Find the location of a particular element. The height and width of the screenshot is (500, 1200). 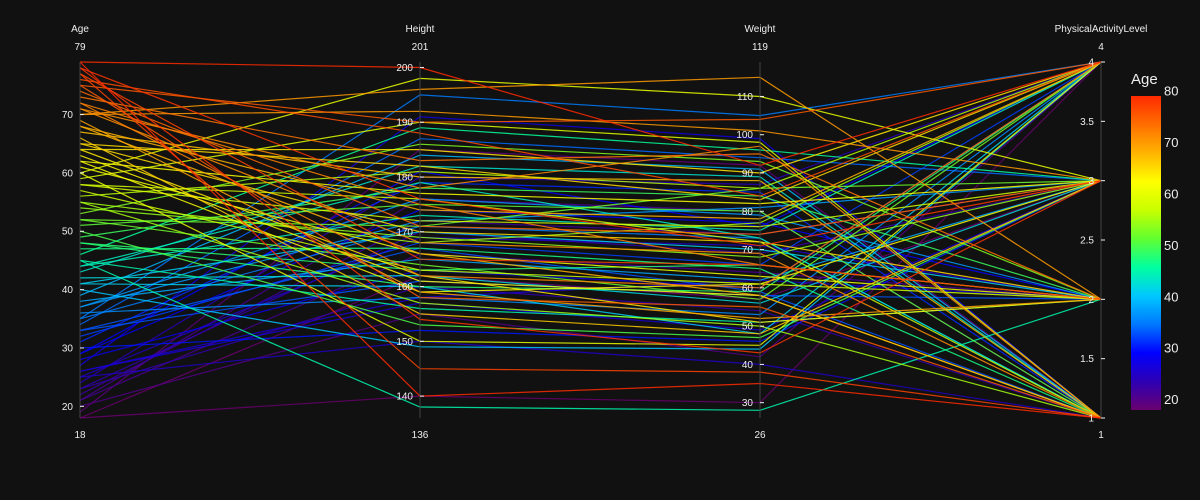

tick-label: 90 is located at coordinates (748, 174).